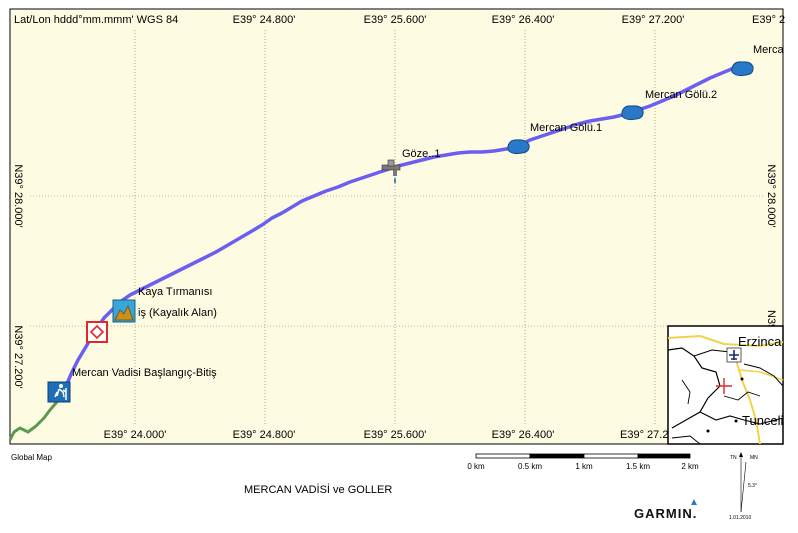  I want to click on top-lon-label: E39° 2, so click(768, 20).